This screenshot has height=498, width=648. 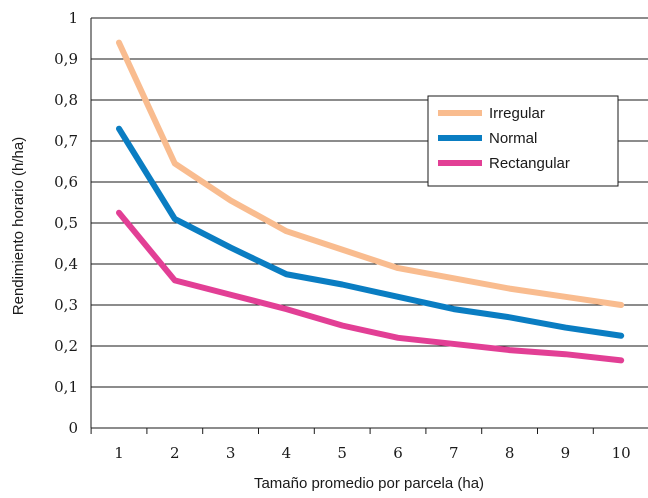 What do you see at coordinates (66, 264) in the screenshot?
I see `y-tick-label: 0,4` at bounding box center [66, 264].